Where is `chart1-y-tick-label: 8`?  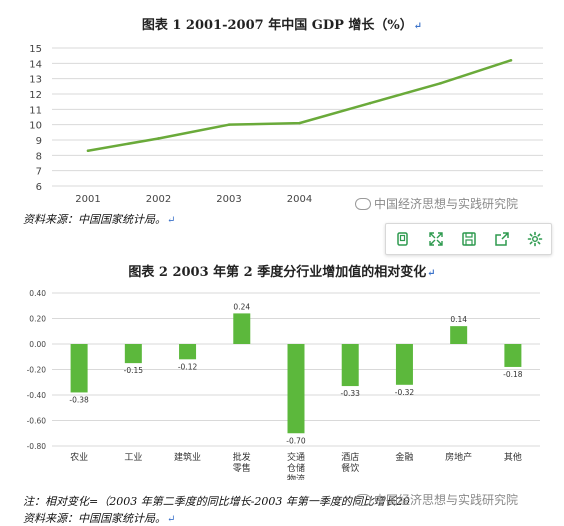 chart1-y-tick-label: 8 is located at coordinates (39, 156).